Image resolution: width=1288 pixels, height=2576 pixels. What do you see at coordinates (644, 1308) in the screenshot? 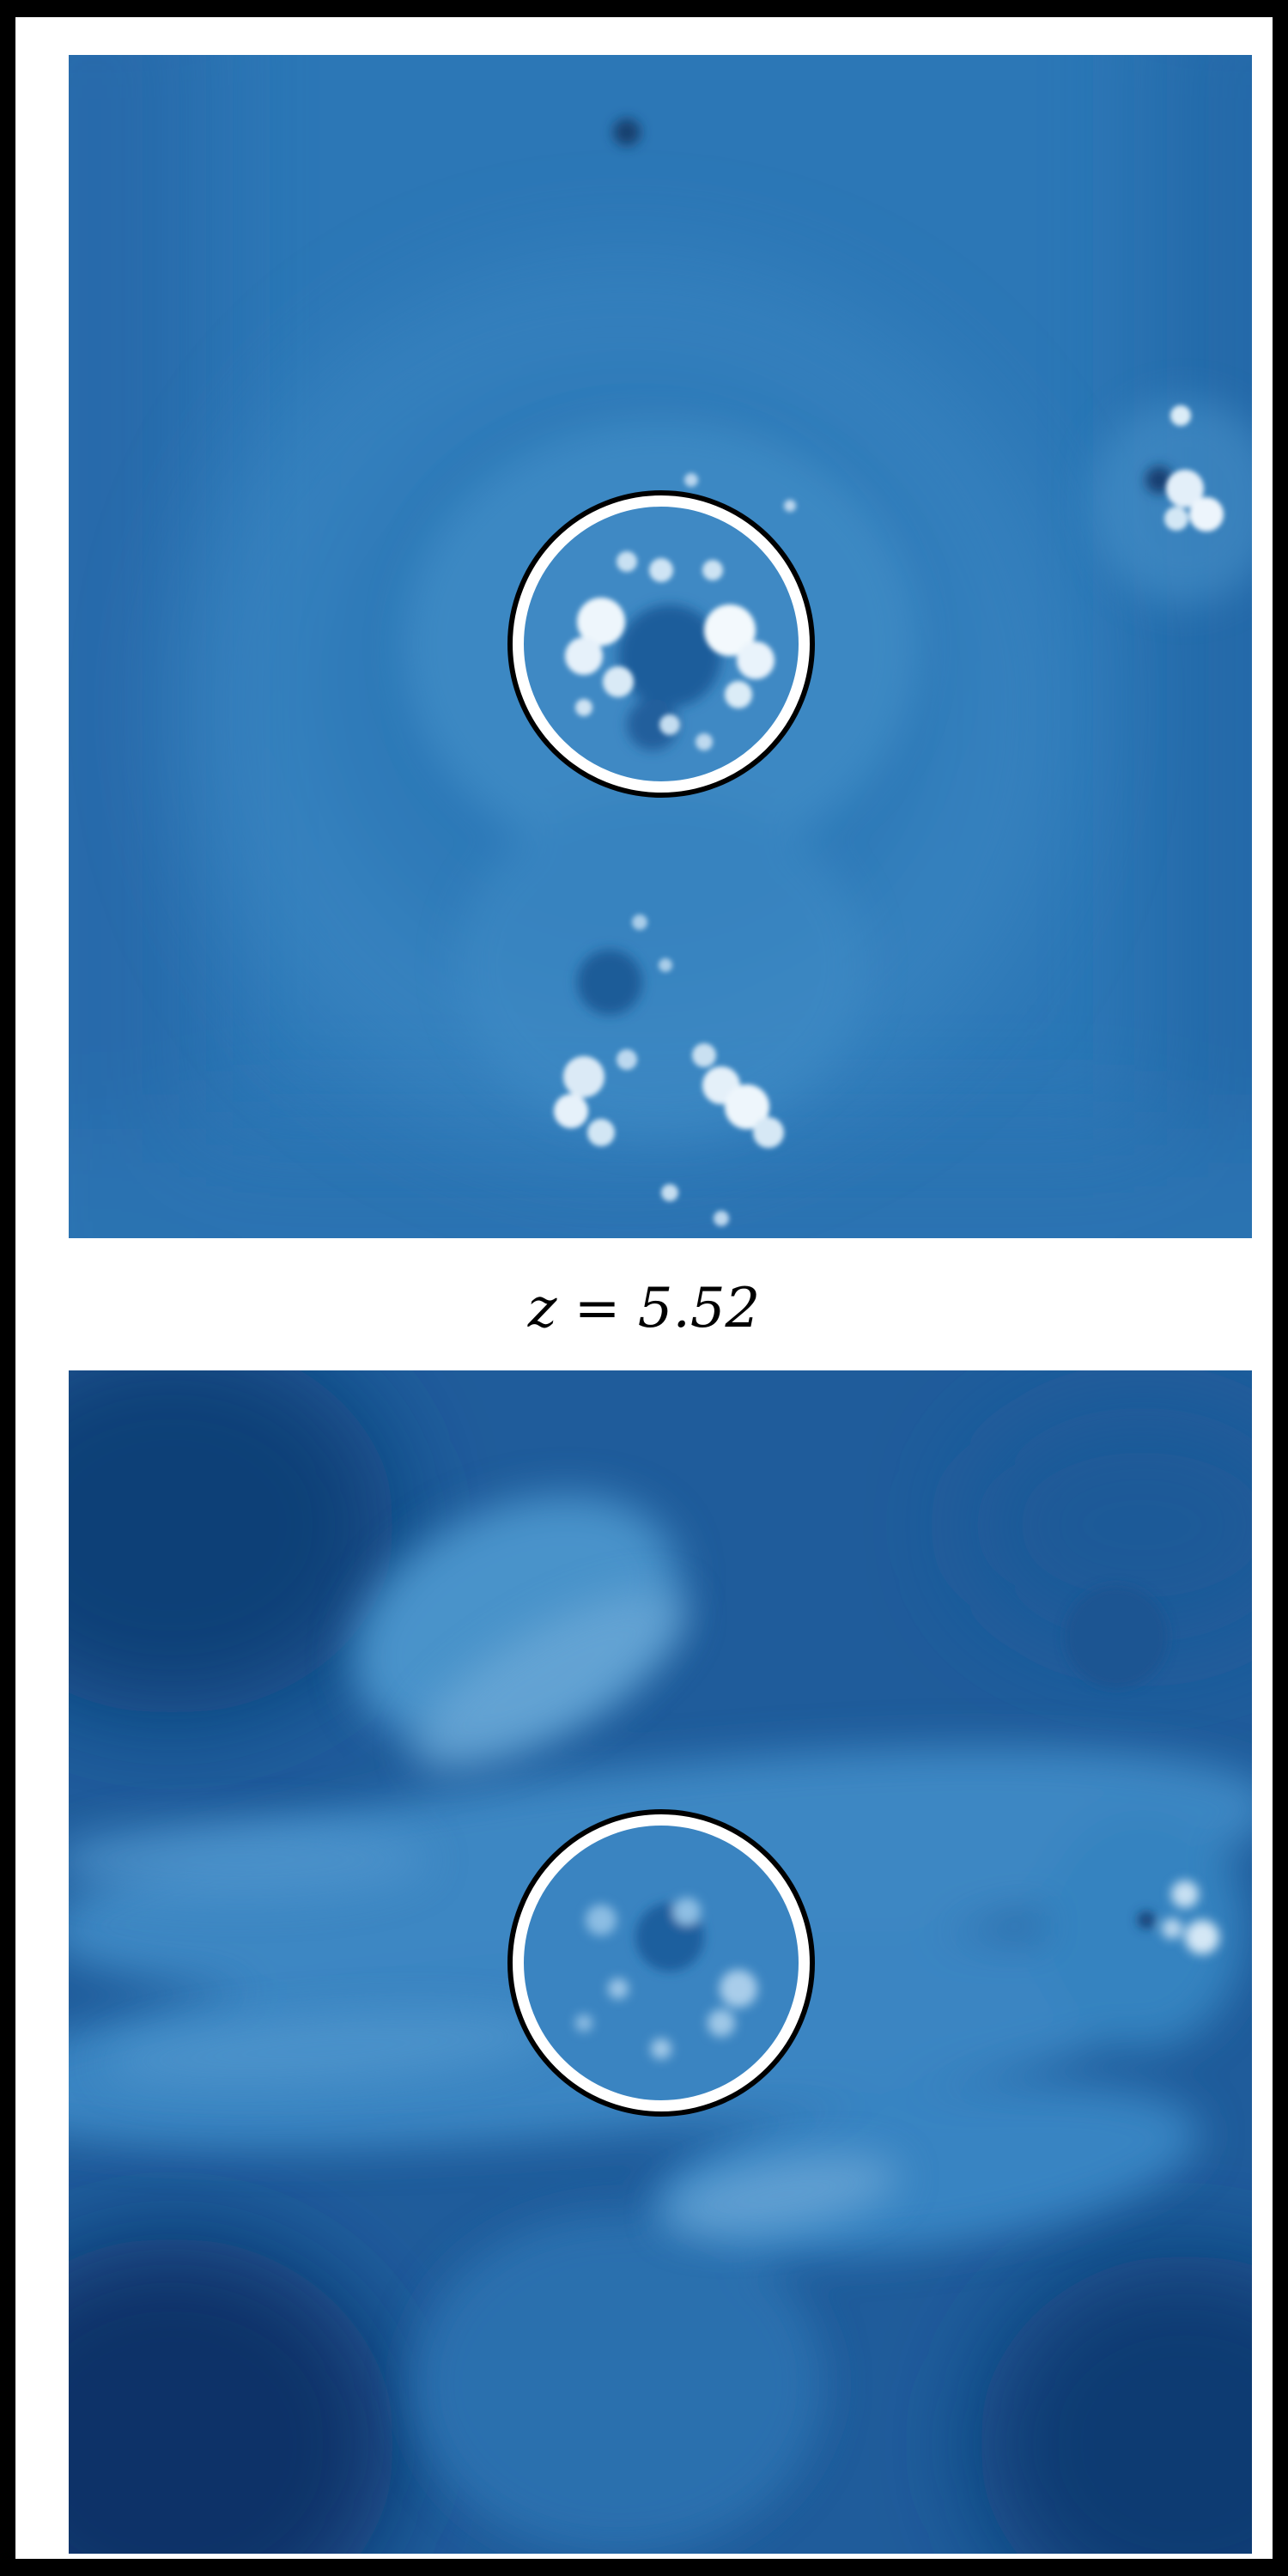
I see `redshift-caption: z = 5.52` at bounding box center [644, 1308].